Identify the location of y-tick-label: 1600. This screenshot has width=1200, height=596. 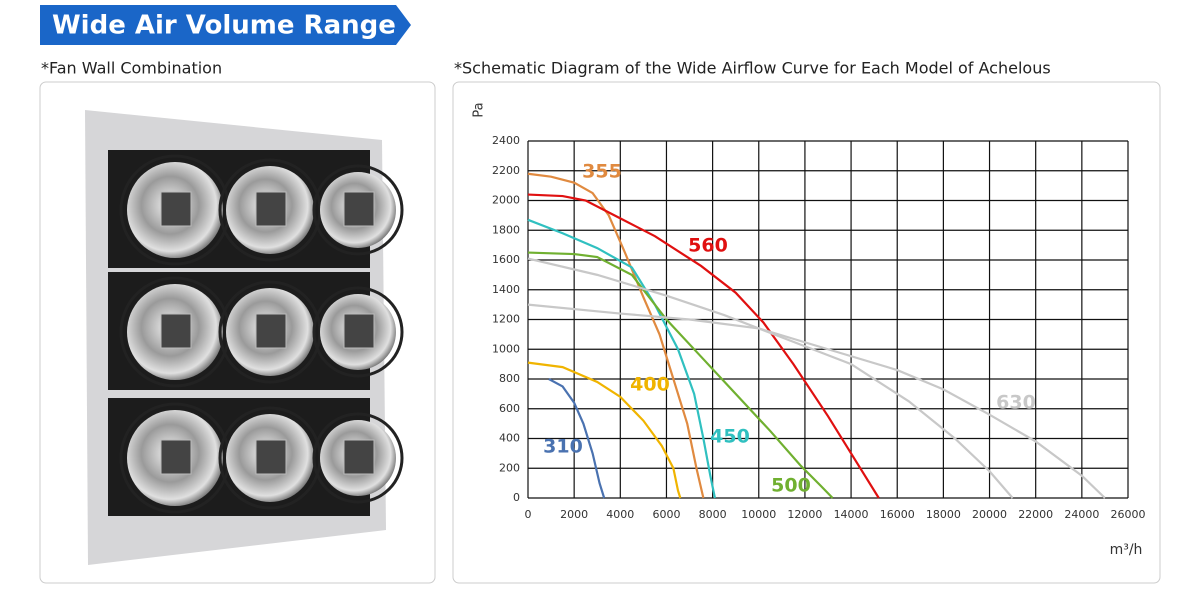
(506, 259).